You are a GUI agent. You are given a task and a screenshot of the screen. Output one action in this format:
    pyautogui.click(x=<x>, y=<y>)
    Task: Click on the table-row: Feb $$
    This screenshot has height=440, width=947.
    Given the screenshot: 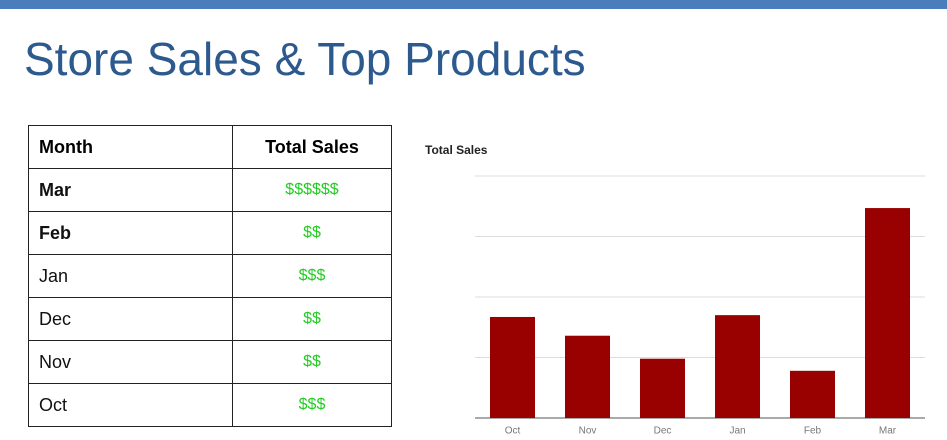 What is the action you would take?
    pyautogui.click(x=210, y=233)
    